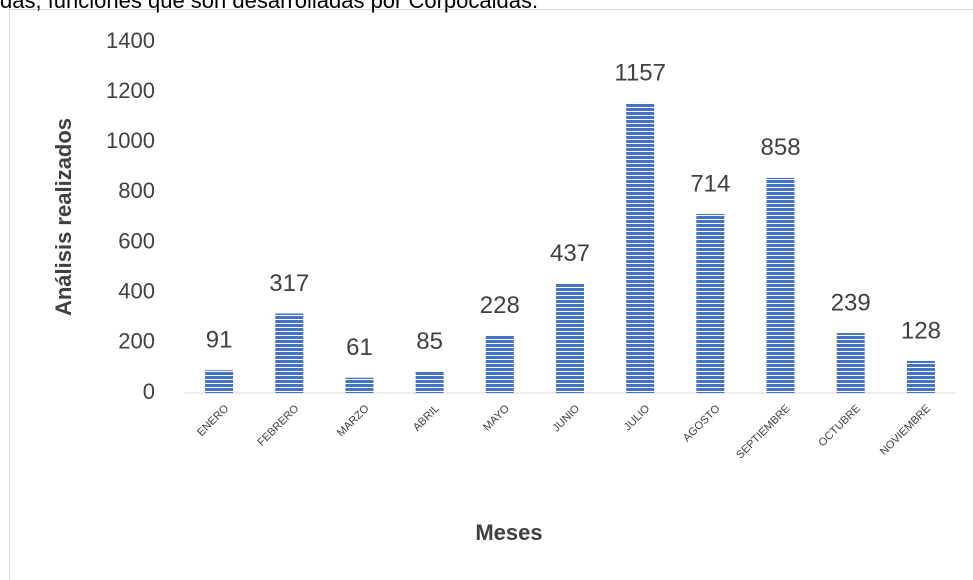  I want to click on value-label: 85, so click(429, 341).